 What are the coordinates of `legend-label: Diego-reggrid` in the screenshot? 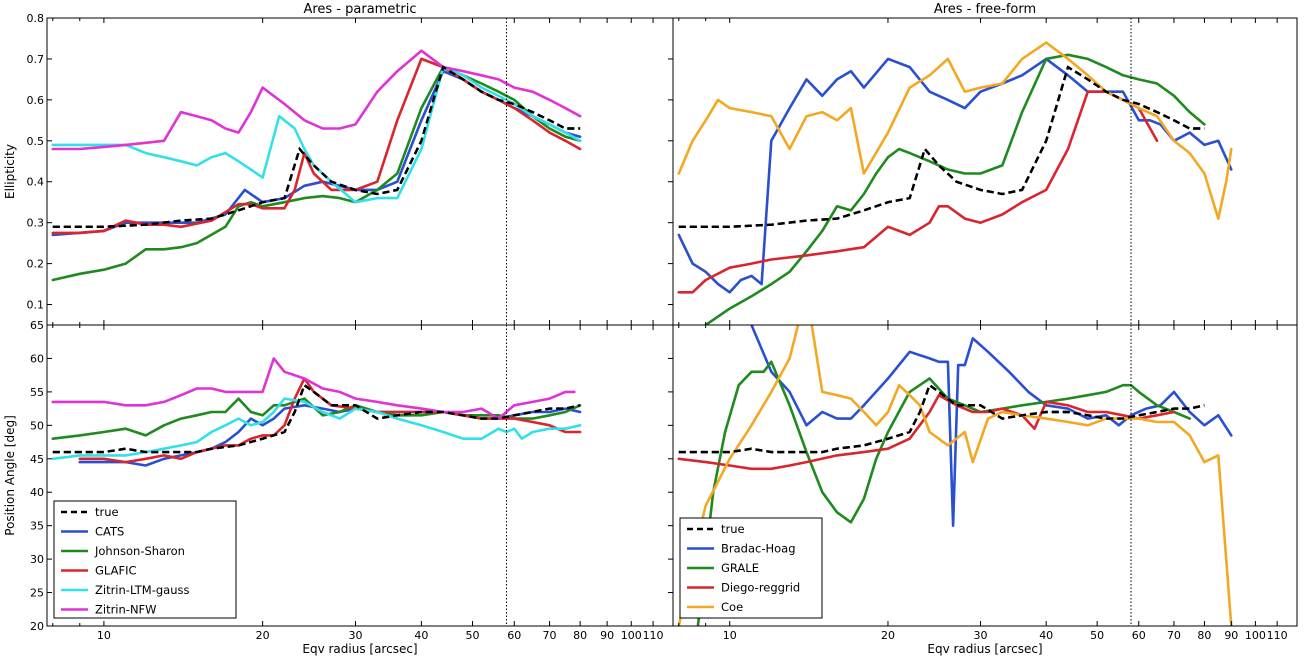 It's located at (760, 588).